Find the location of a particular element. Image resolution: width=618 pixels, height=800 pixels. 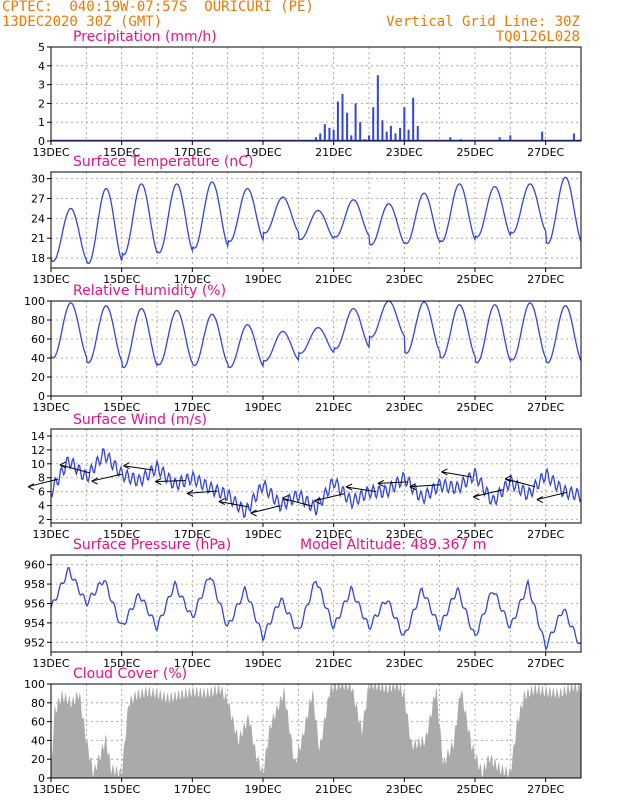

wind-xtick-label: 19DEC is located at coordinates (262, 534).